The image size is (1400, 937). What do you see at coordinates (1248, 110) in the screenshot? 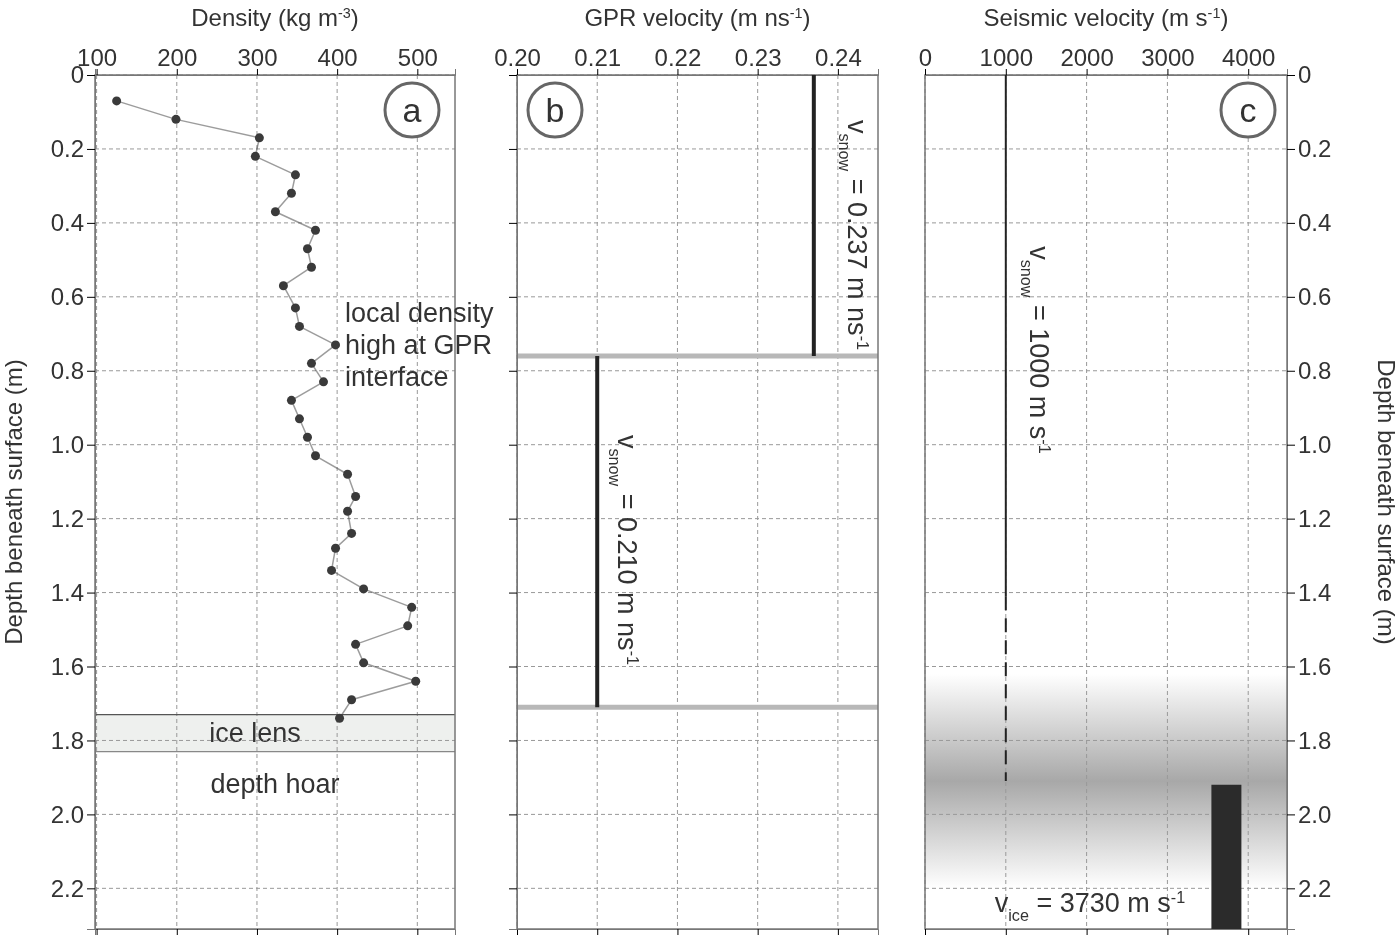
I see `annotation: c` at bounding box center [1248, 110].